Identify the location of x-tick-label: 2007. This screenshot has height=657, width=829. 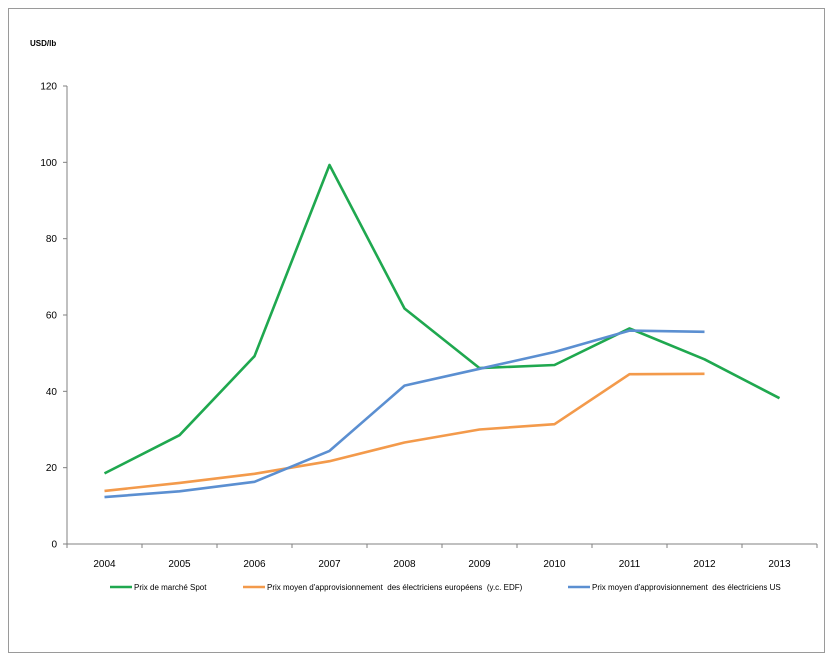
(329, 564).